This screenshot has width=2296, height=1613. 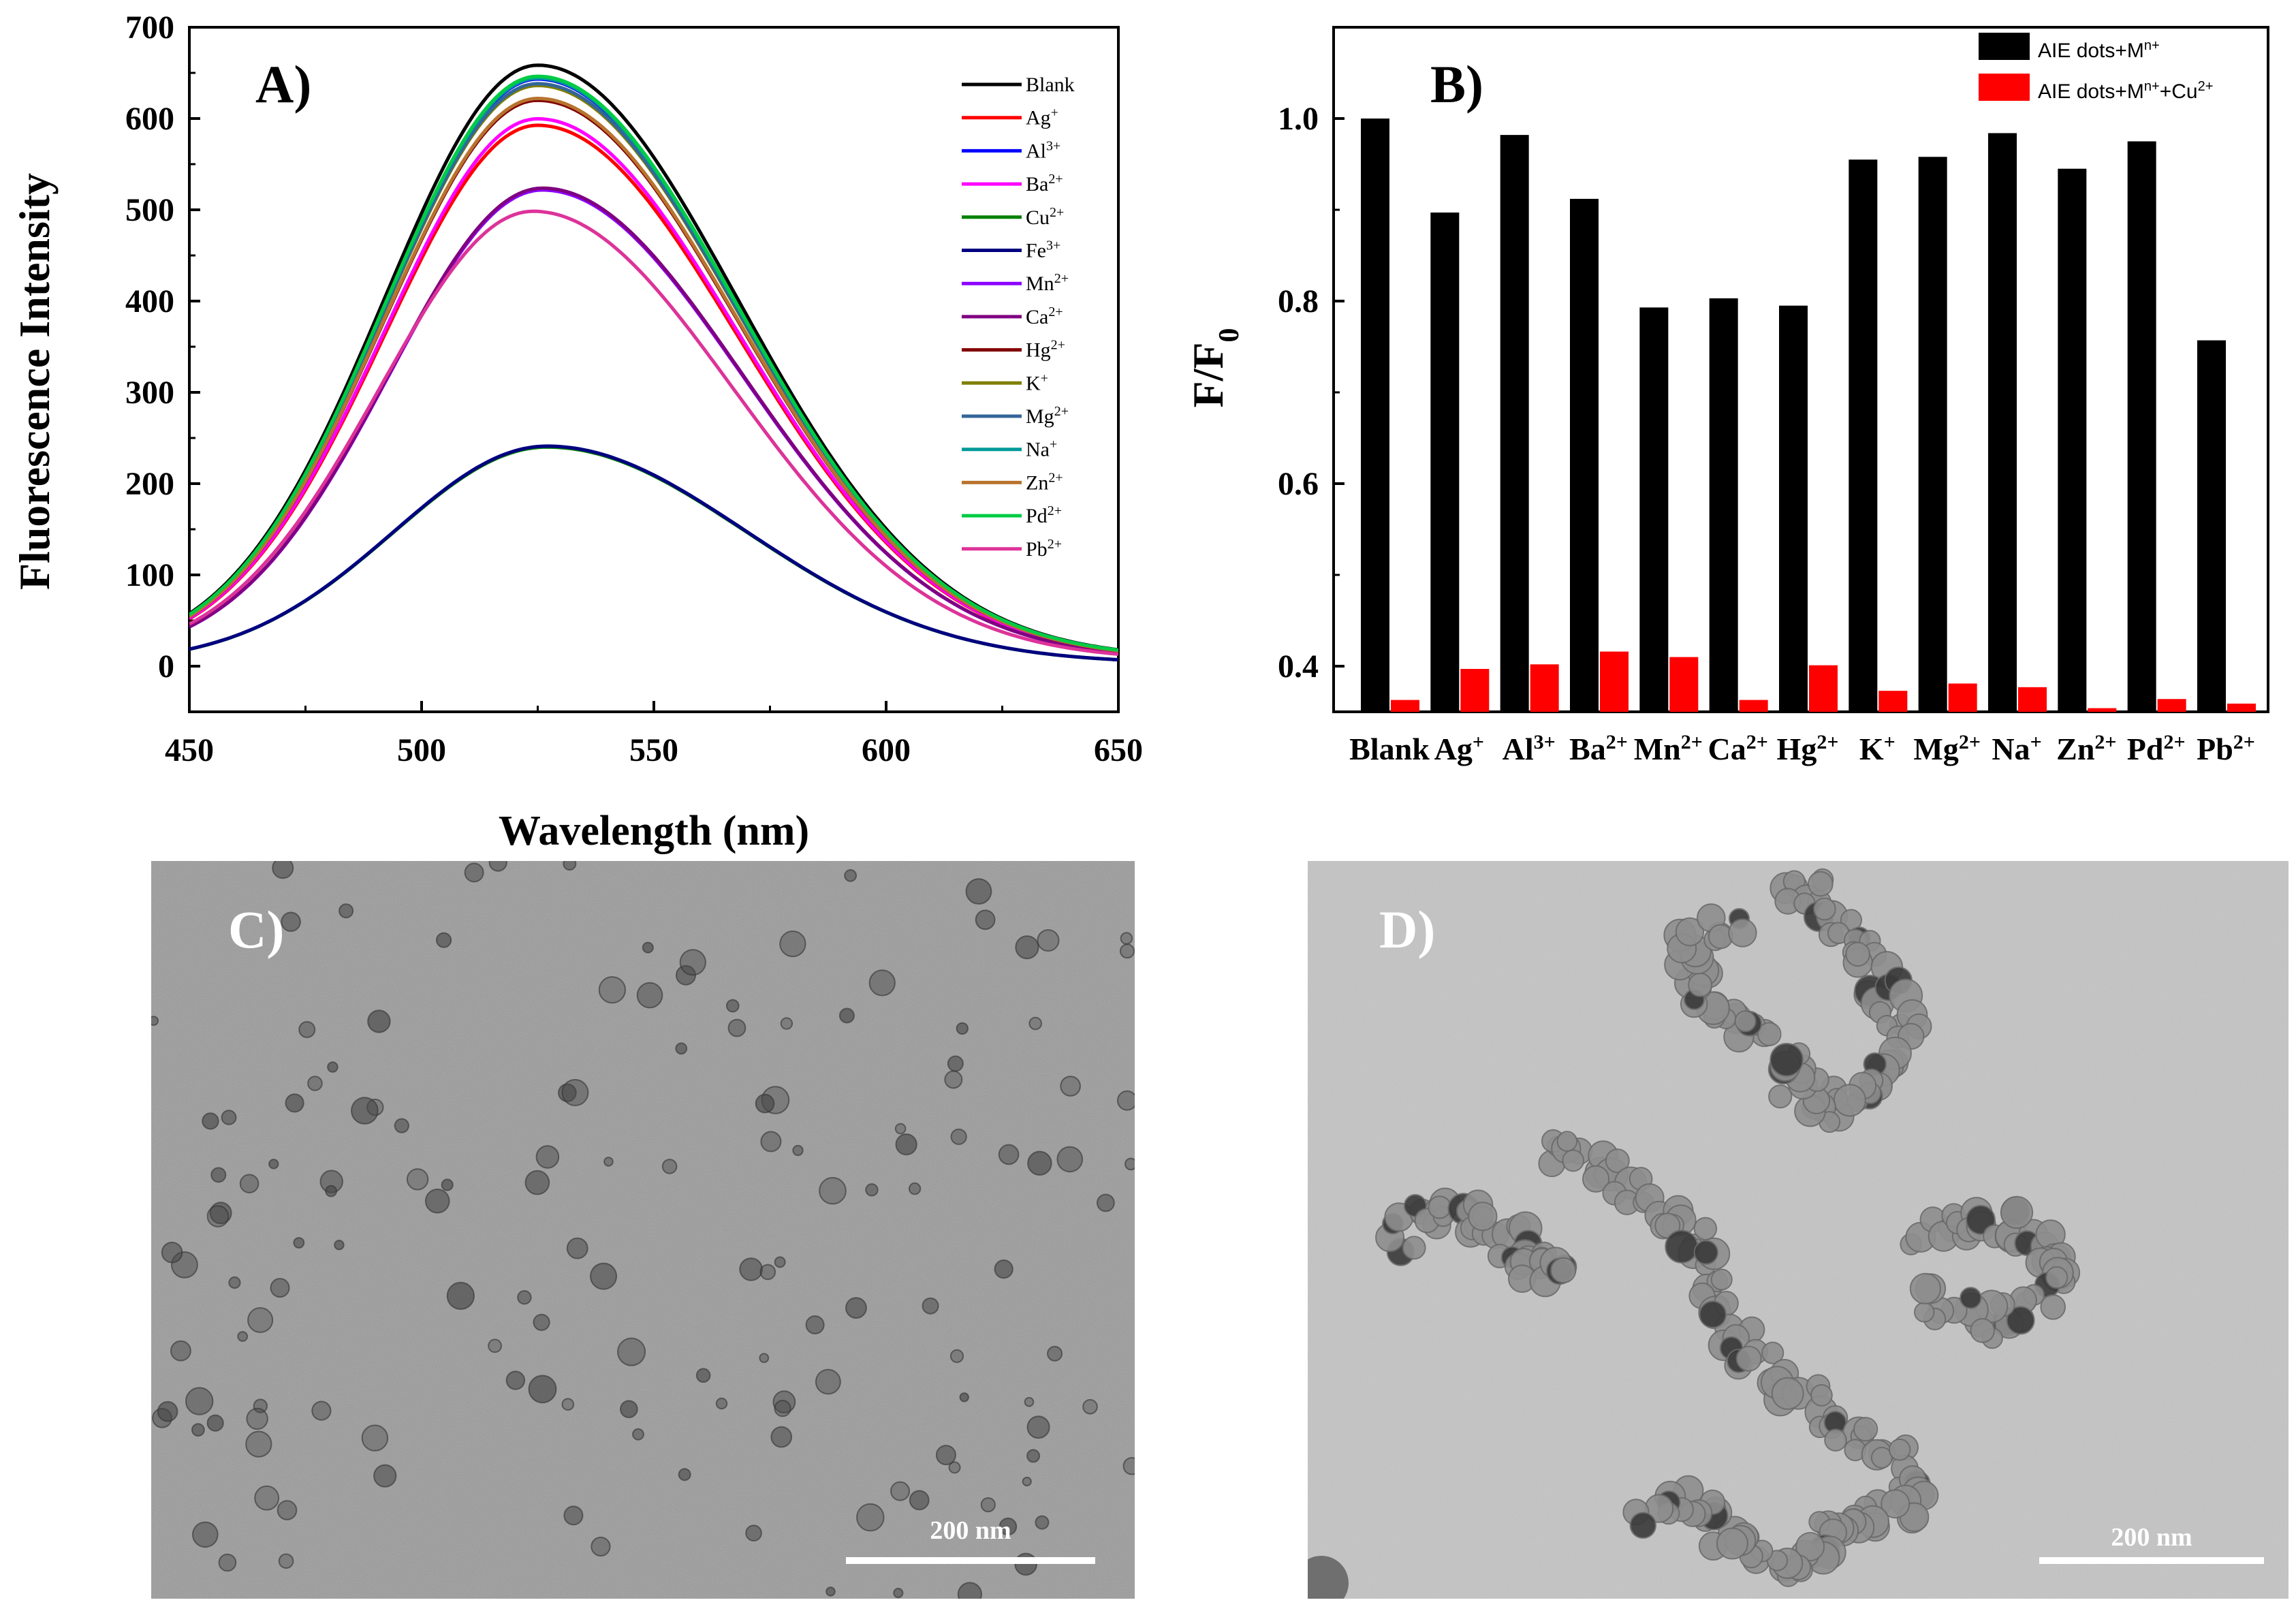 I want to click on legend-label: Ca2+, so click(x=1044, y=316).